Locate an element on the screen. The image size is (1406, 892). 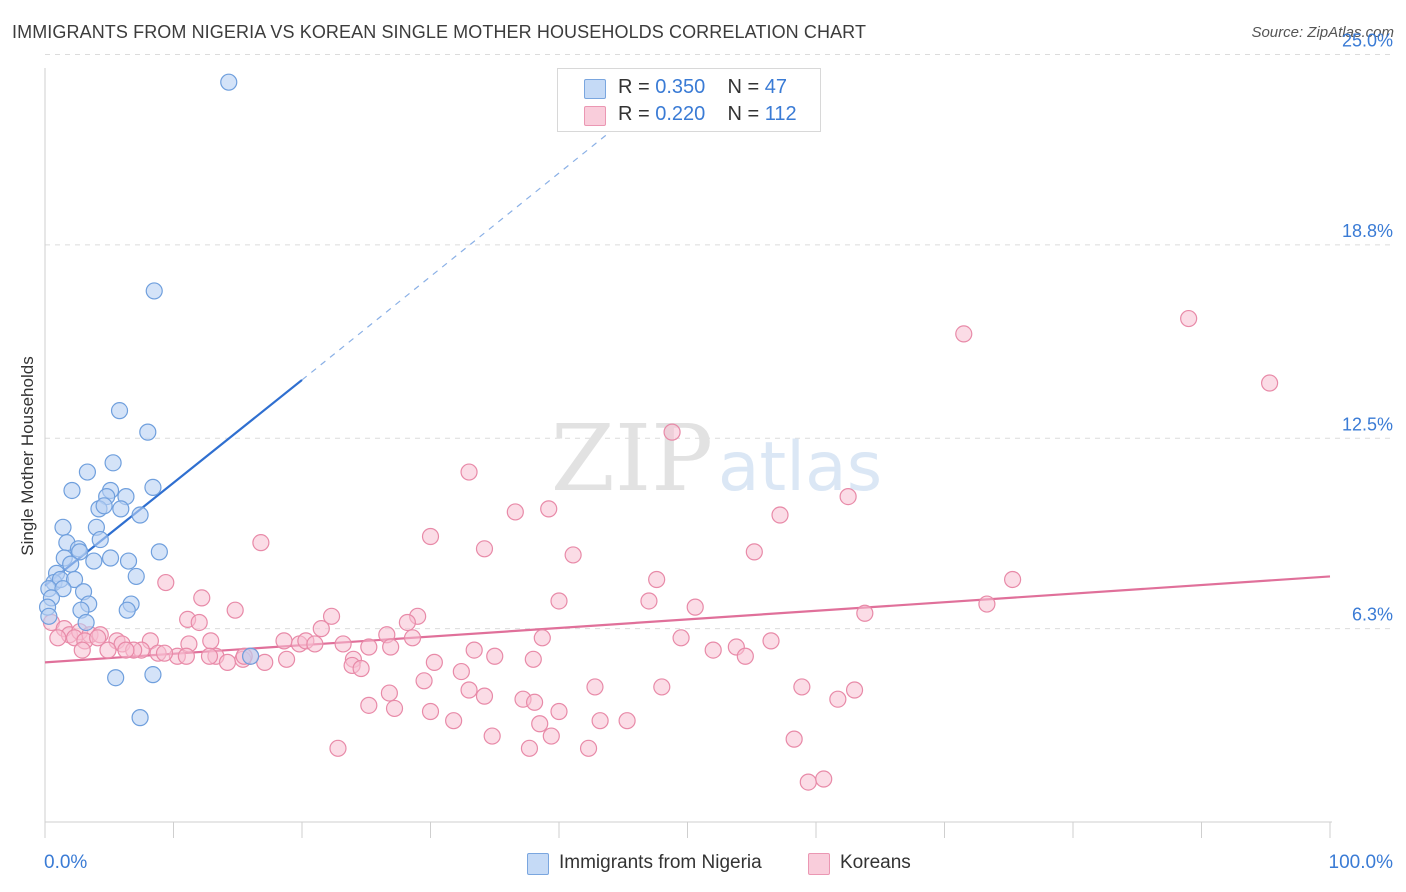
y-axis-label: Single Mother Households is located at coordinates (27, 456).